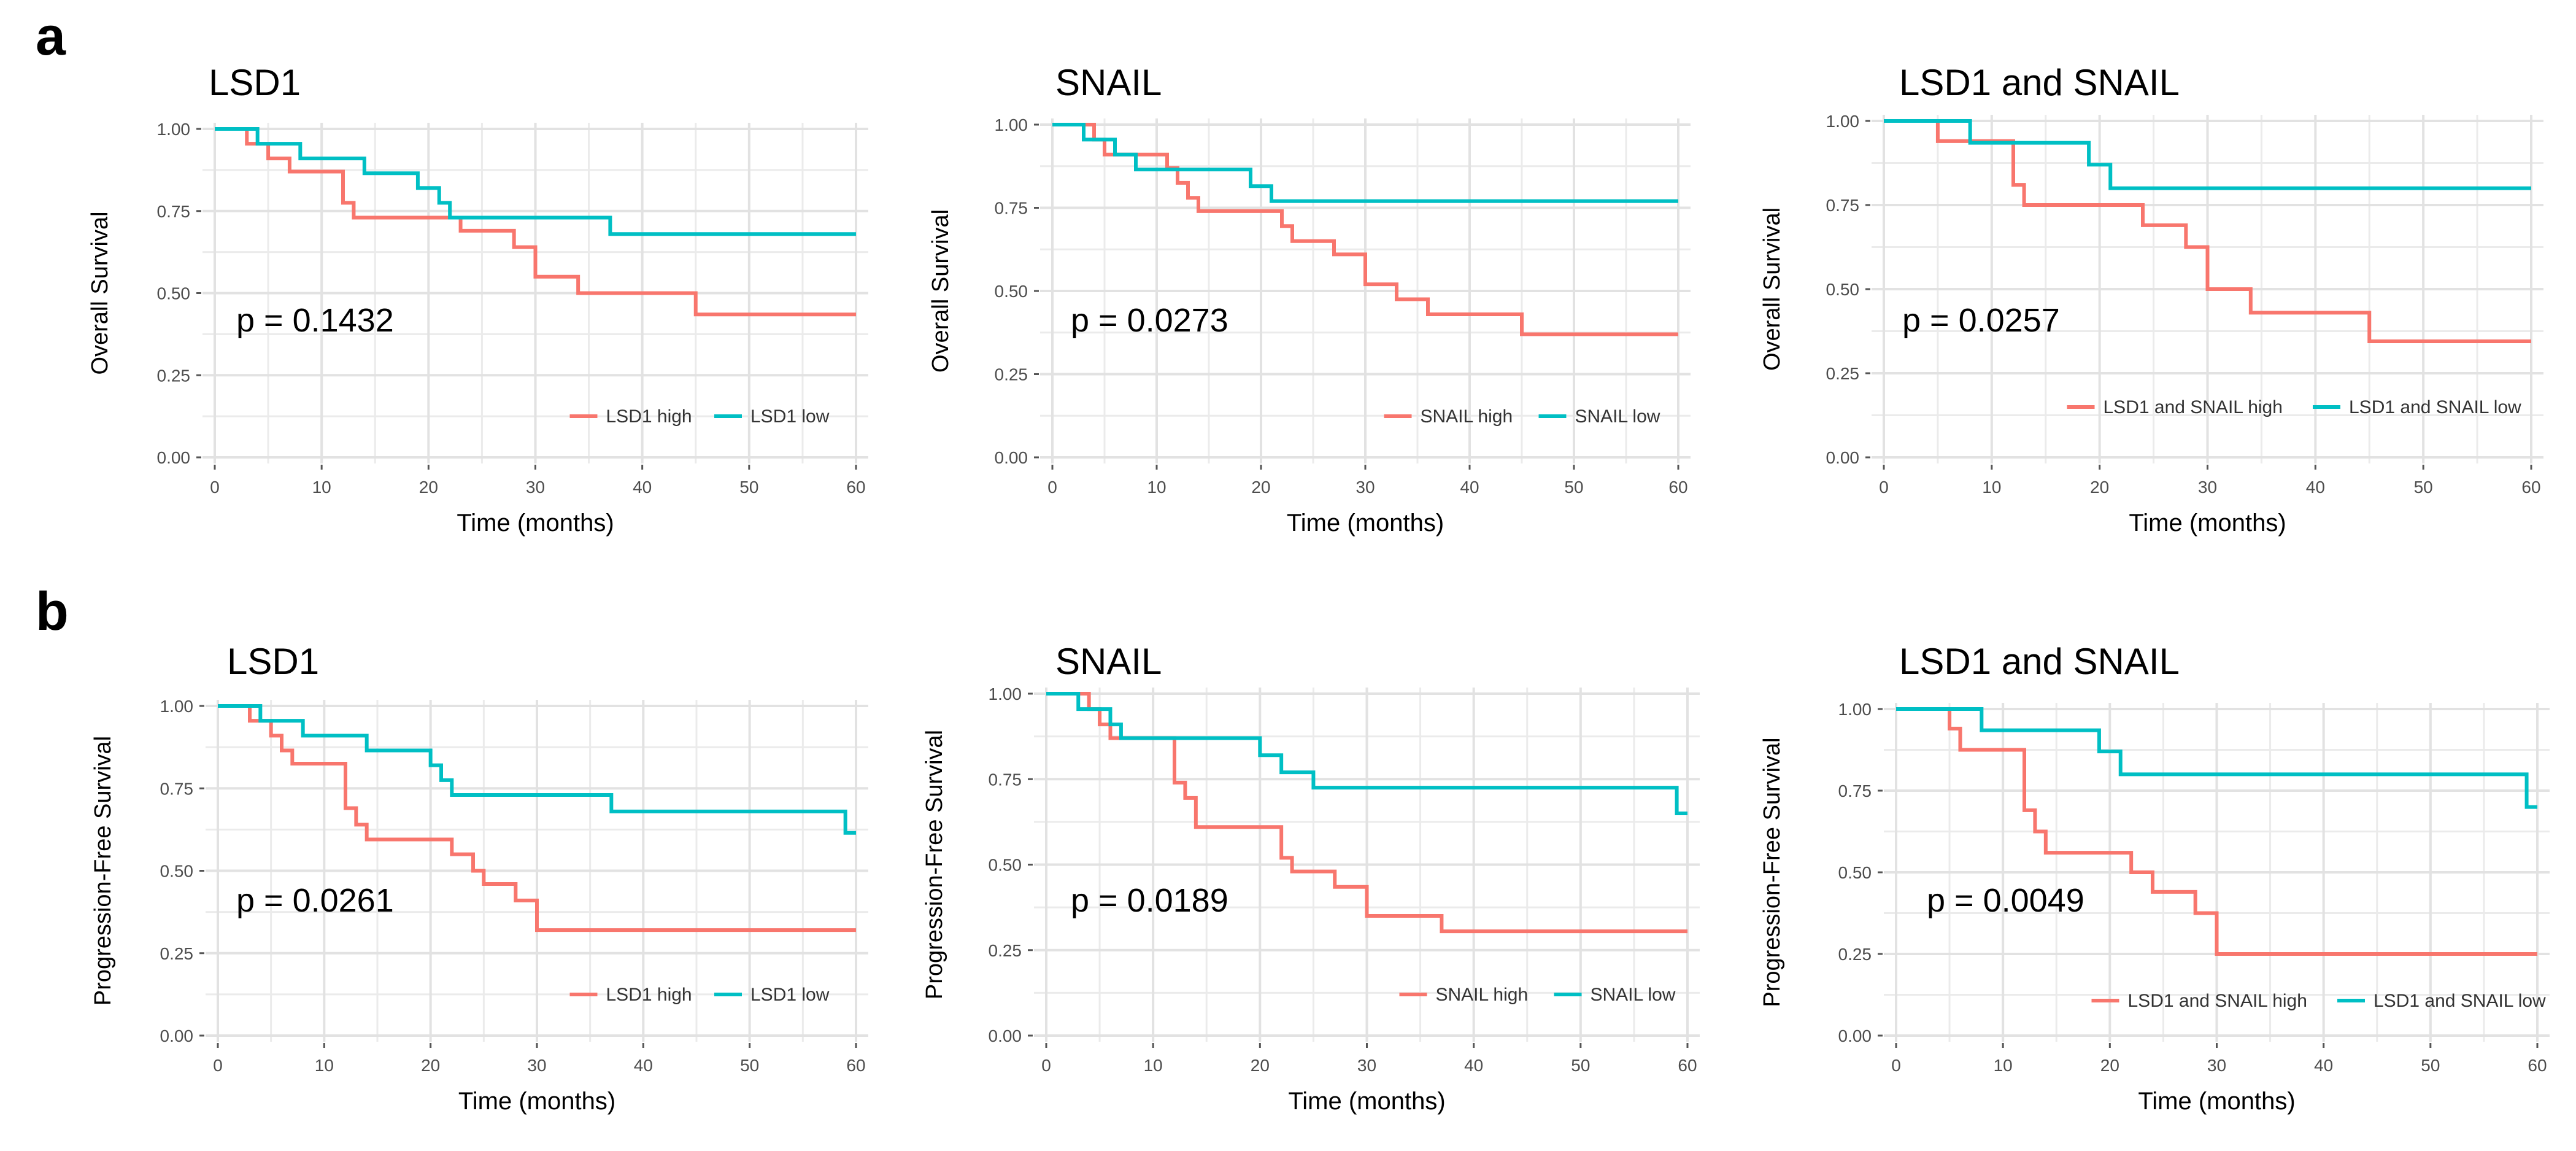 The height and width of the screenshot is (1151, 2576). Describe the element at coordinates (315, 900) in the screenshot. I see `p-value-annotation: p = 0.0261` at that location.